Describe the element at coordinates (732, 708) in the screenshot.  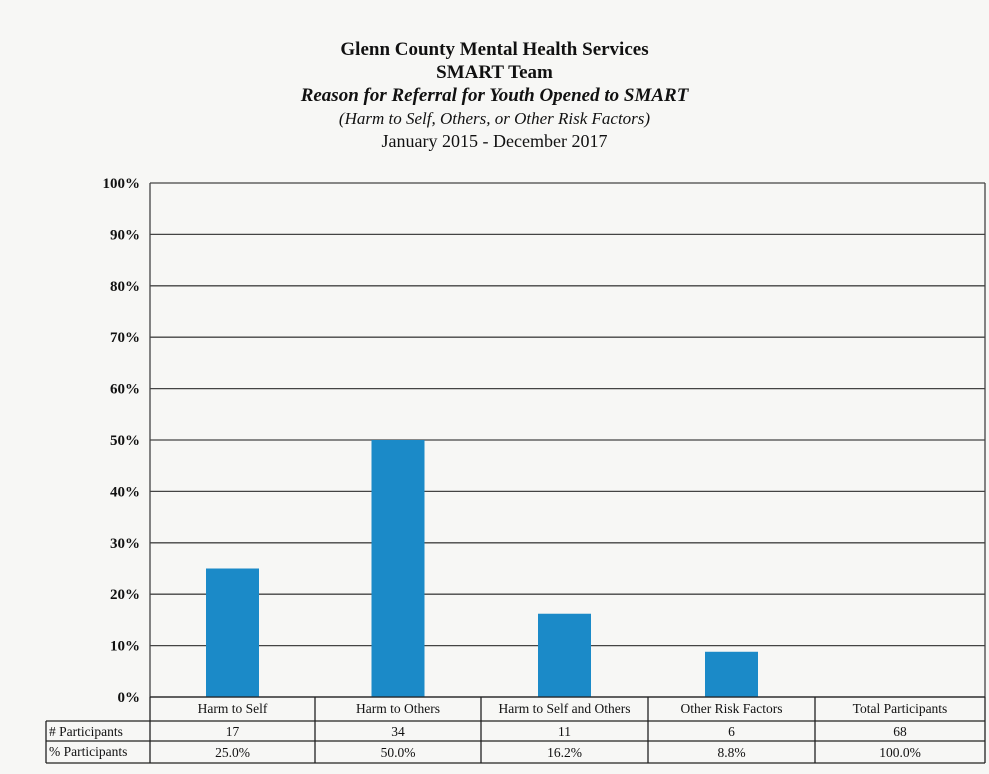
I see `category-label: Other Risk Factors` at that location.